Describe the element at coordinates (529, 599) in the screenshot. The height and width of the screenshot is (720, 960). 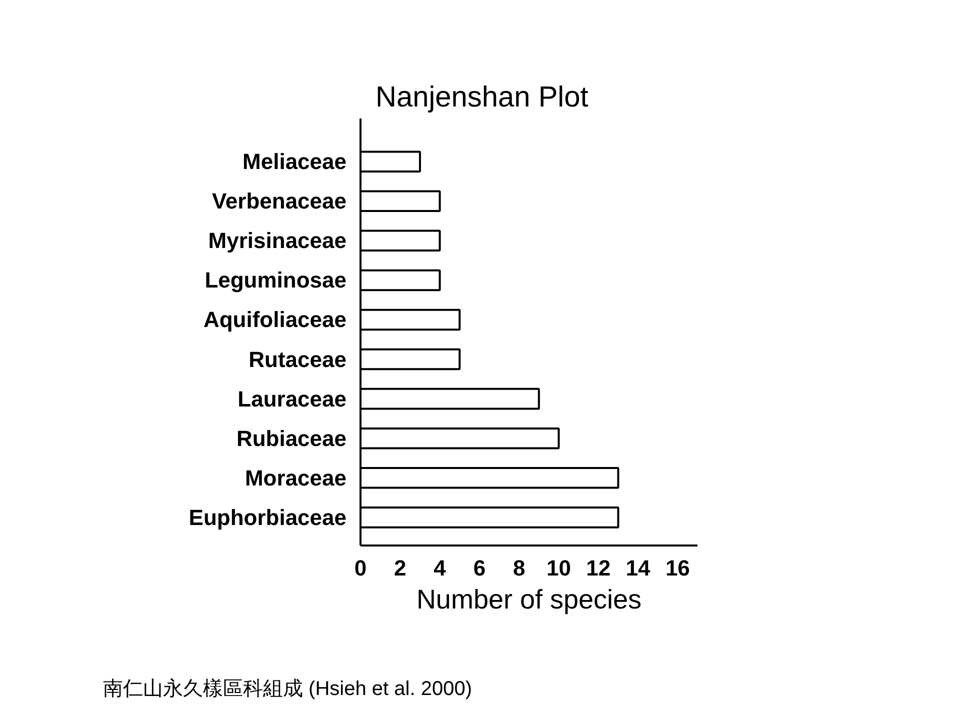
I see `x-axis-title: Number of species` at that location.